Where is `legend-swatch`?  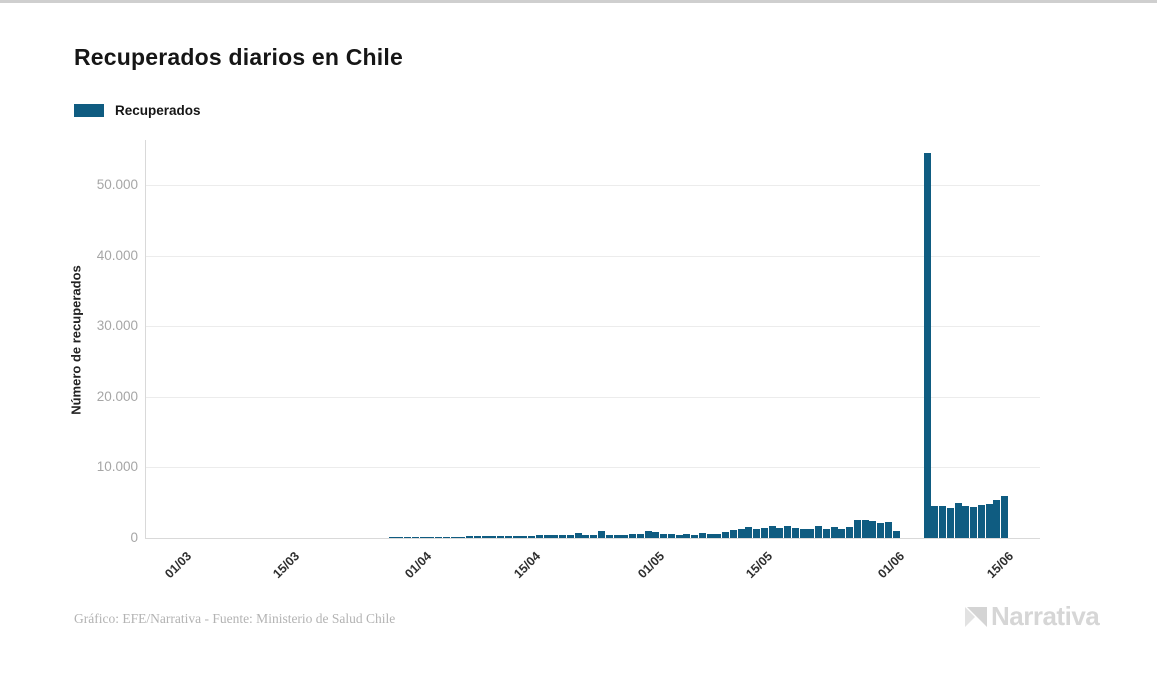
legend-swatch is located at coordinates (89, 110).